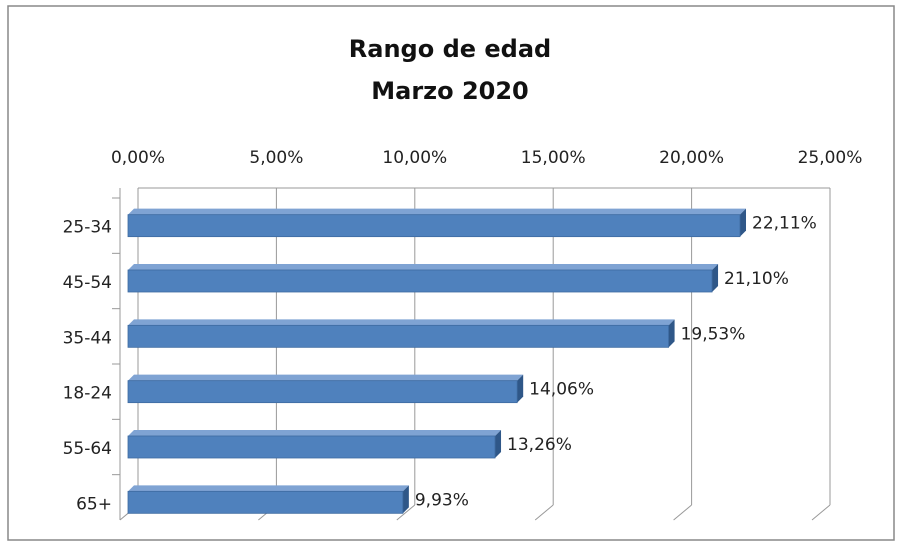  I want to click on y-tick-label: 18-24, so click(87, 394).